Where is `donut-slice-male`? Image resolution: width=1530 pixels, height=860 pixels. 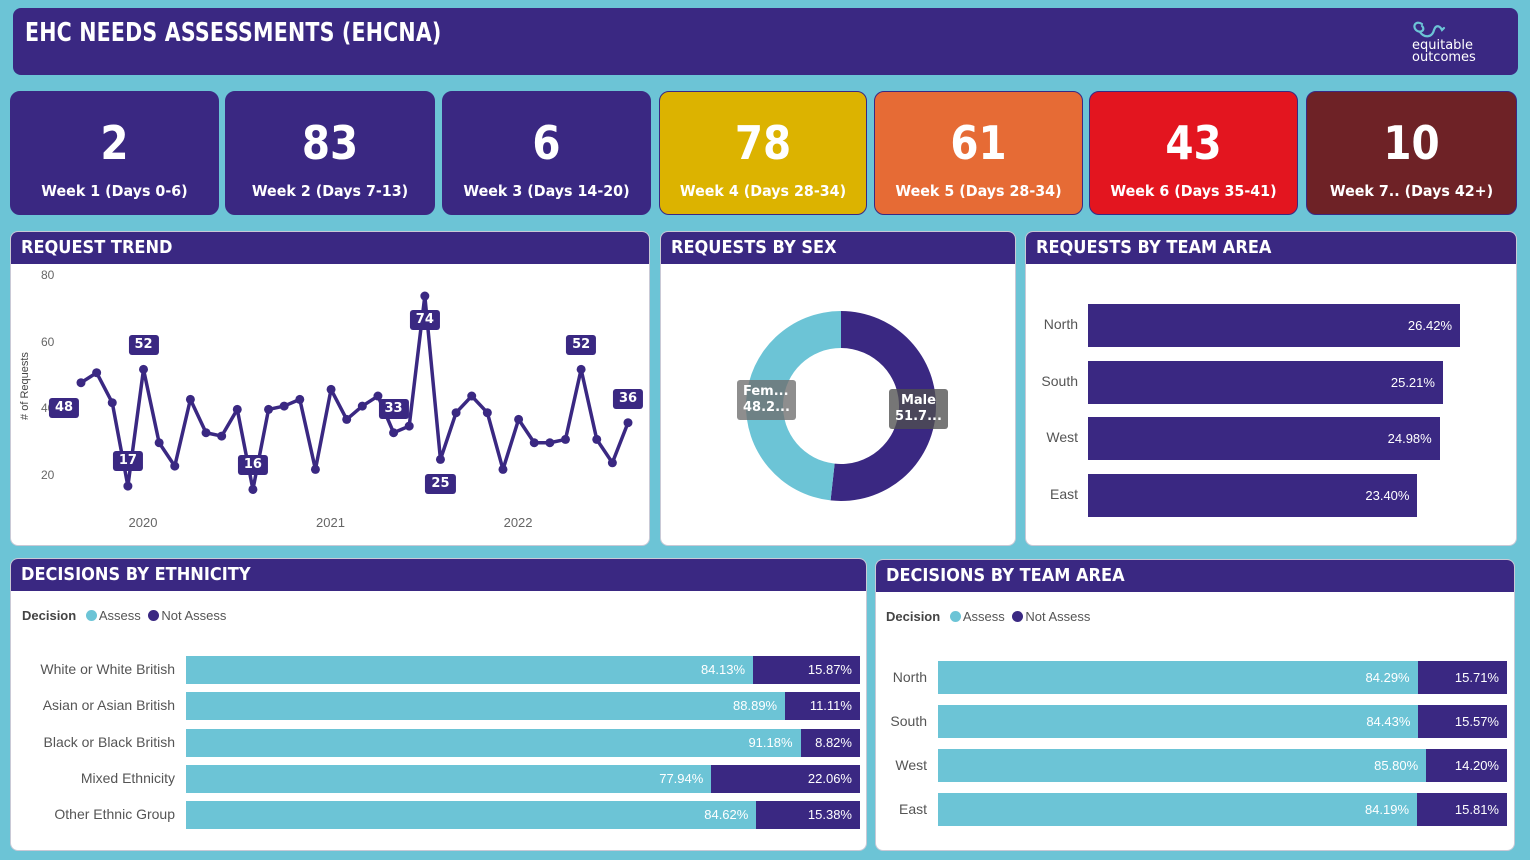 donut-slice-male is located at coordinates (883, 406).